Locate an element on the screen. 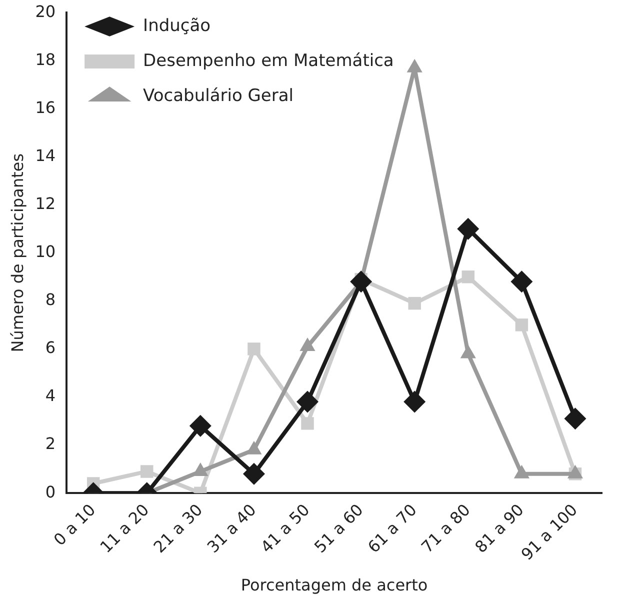 Image resolution: width=622 pixels, height=600 pixels. y-tick-label: 2 is located at coordinates (50, 444).